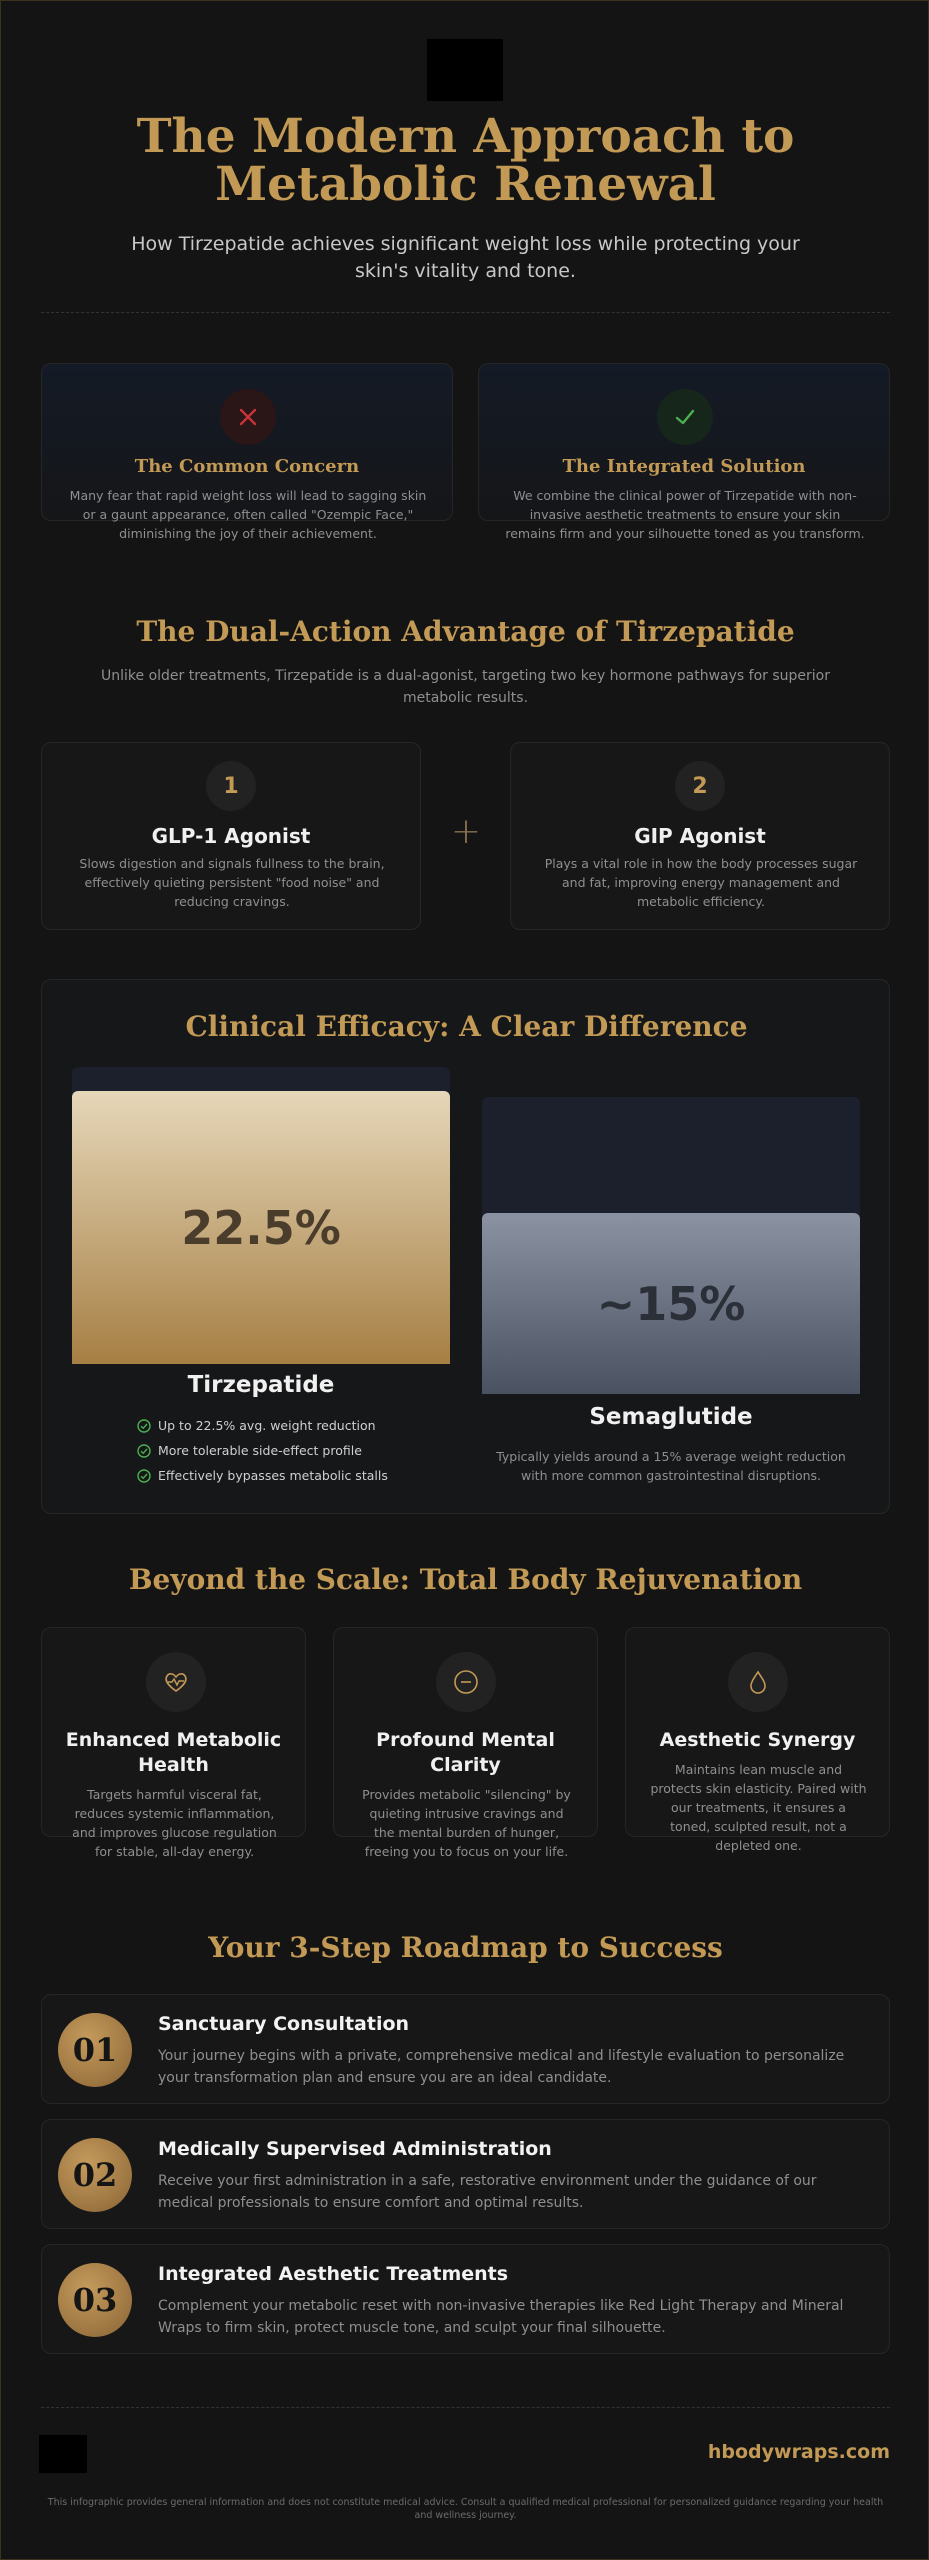 This screenshot has width=929, height=2560. Describe the element at coordinates (176, 1682) in the screenshot. I see `heart-pulse-icon` at that location.